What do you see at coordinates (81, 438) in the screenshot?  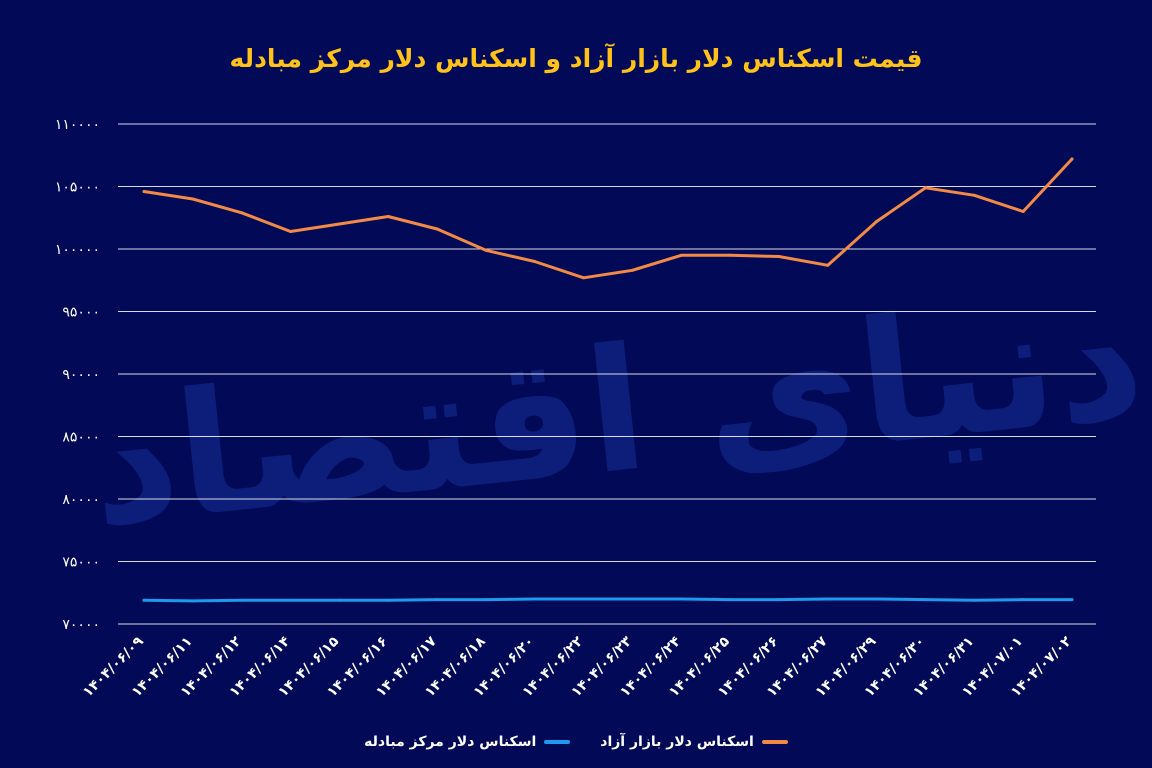 I see `y-tick-label: ۸۵۰۰۰` at bounding box center [81, 438].